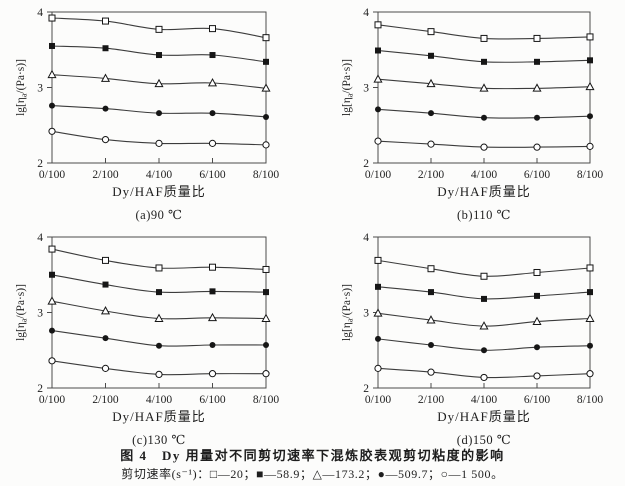 This screenshot has height=486, width=625. What do you see at coordinates (484, 312) in the screenshot?
I see `plot-frame` at bounding box center [484, 312].